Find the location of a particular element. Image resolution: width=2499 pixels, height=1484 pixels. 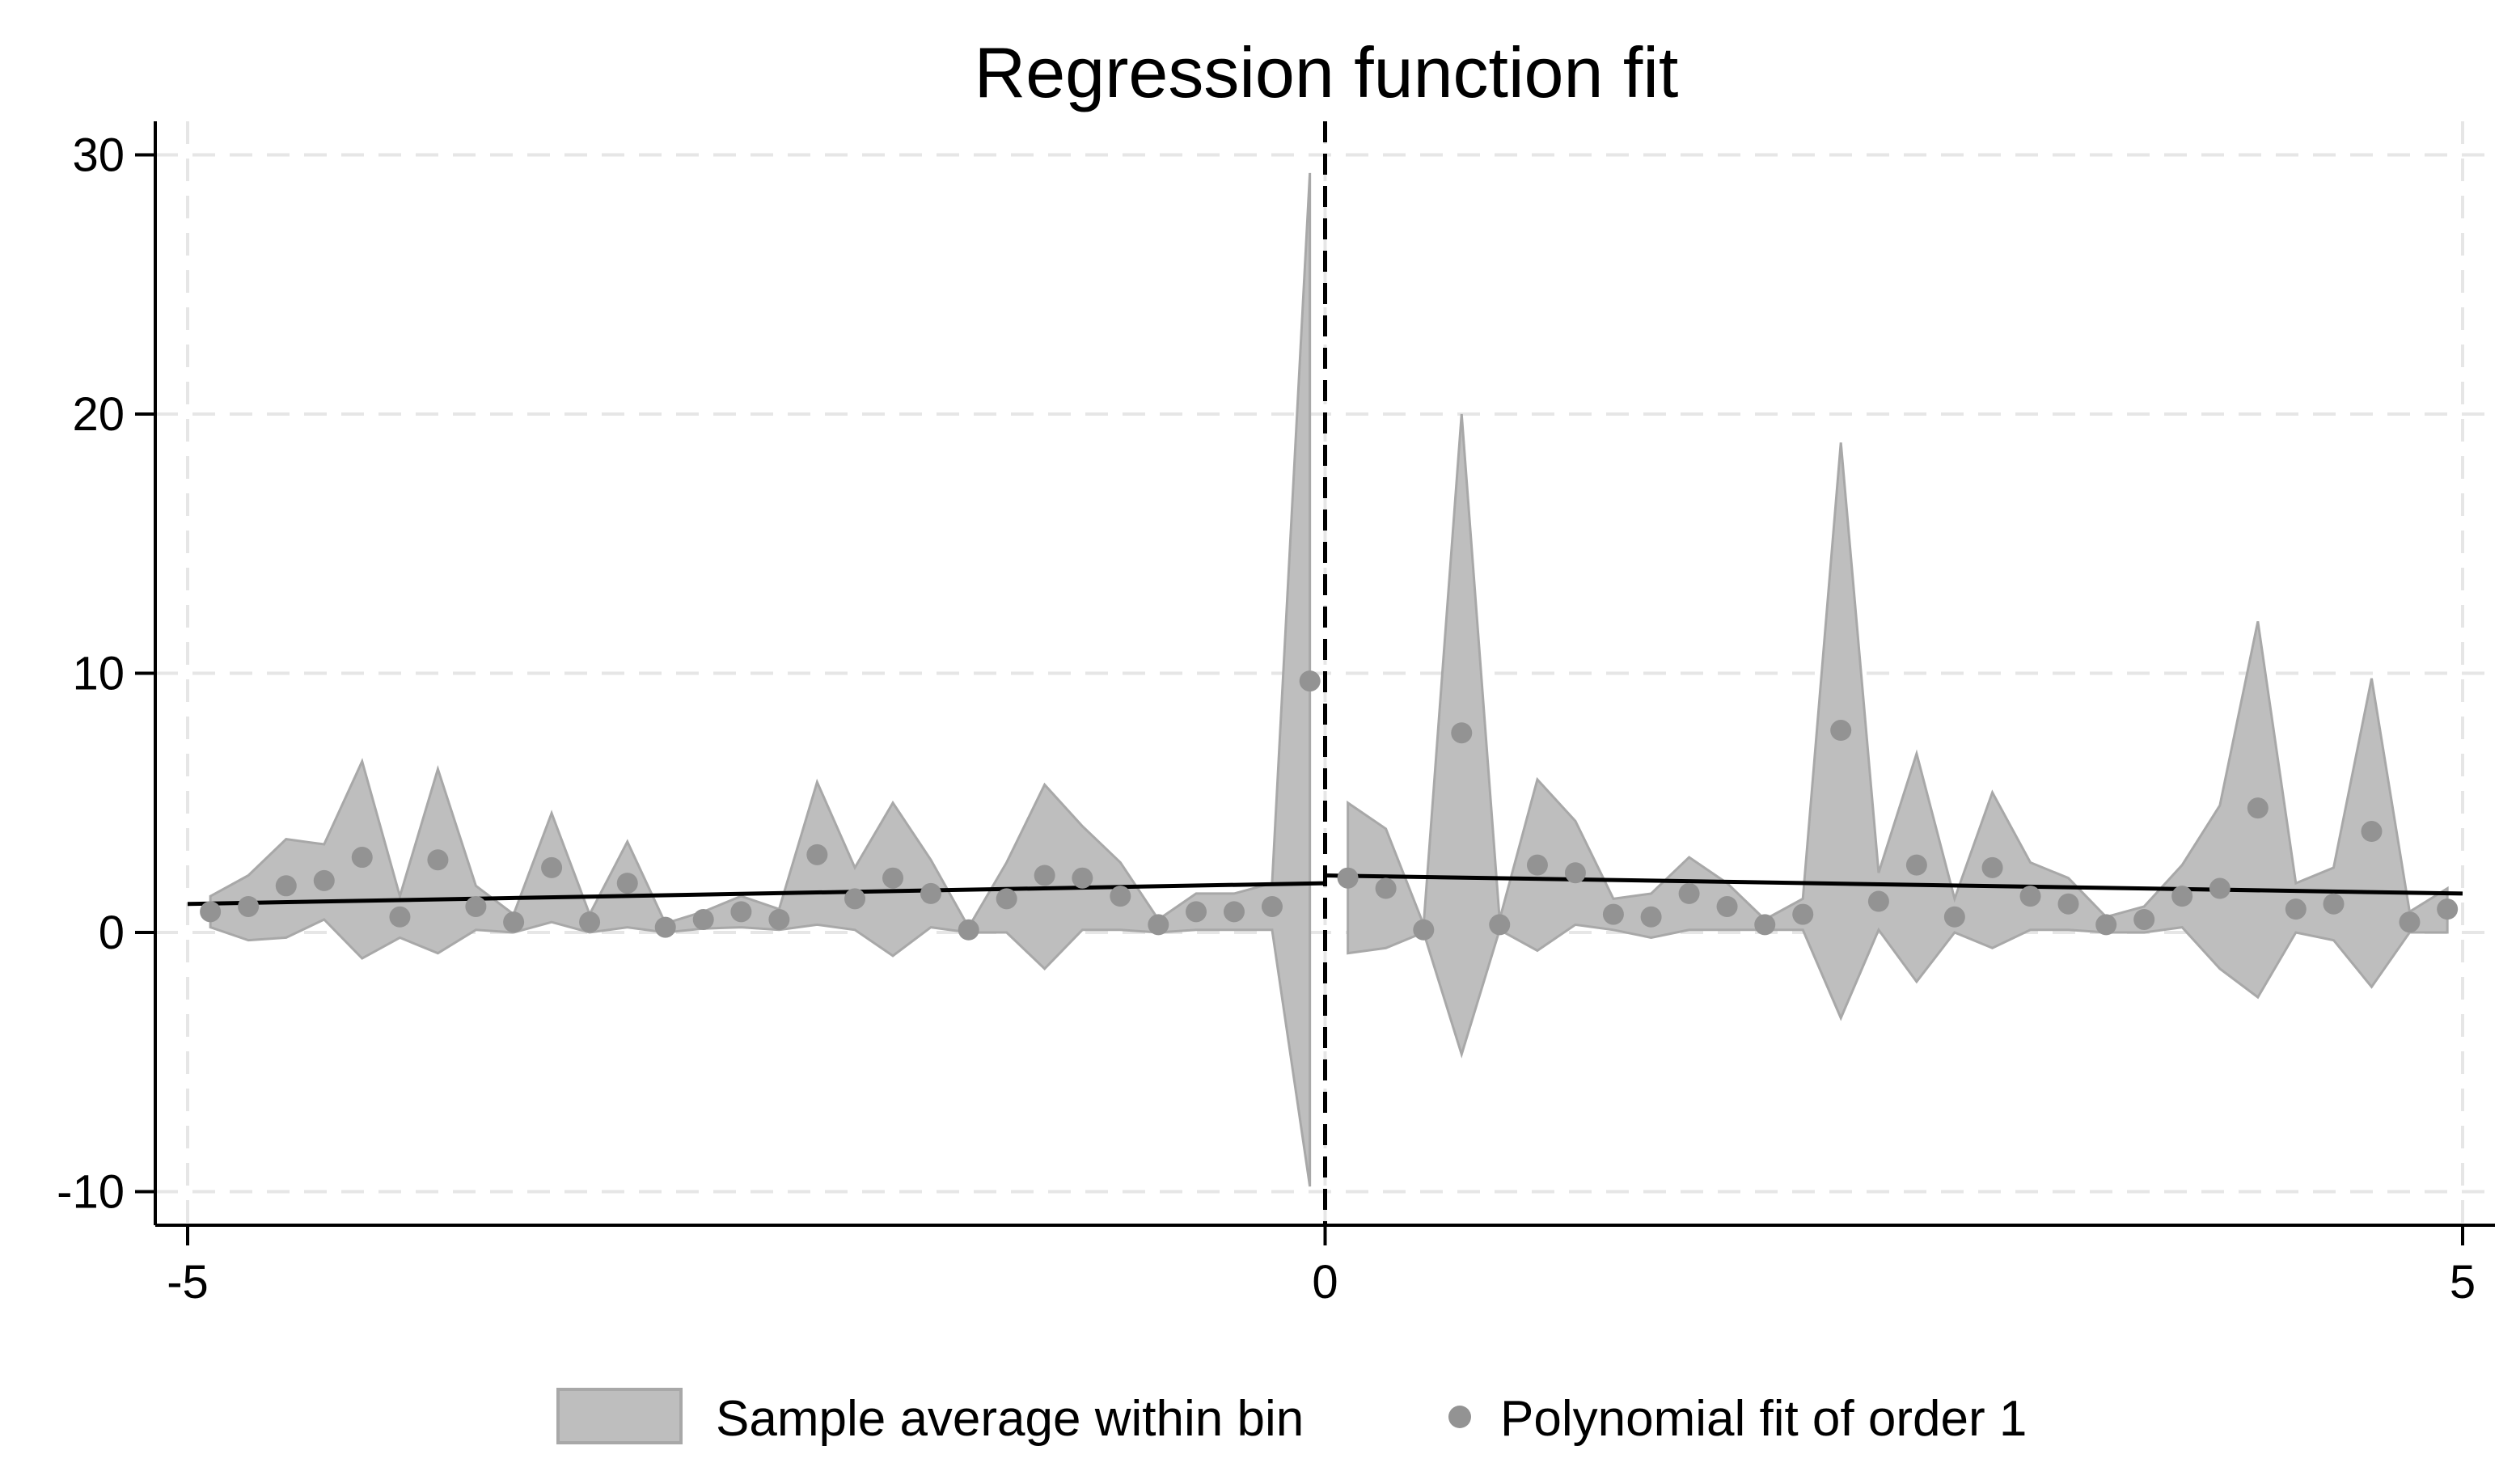

y-tick-label: 30 is located at coordinates (99, 155).